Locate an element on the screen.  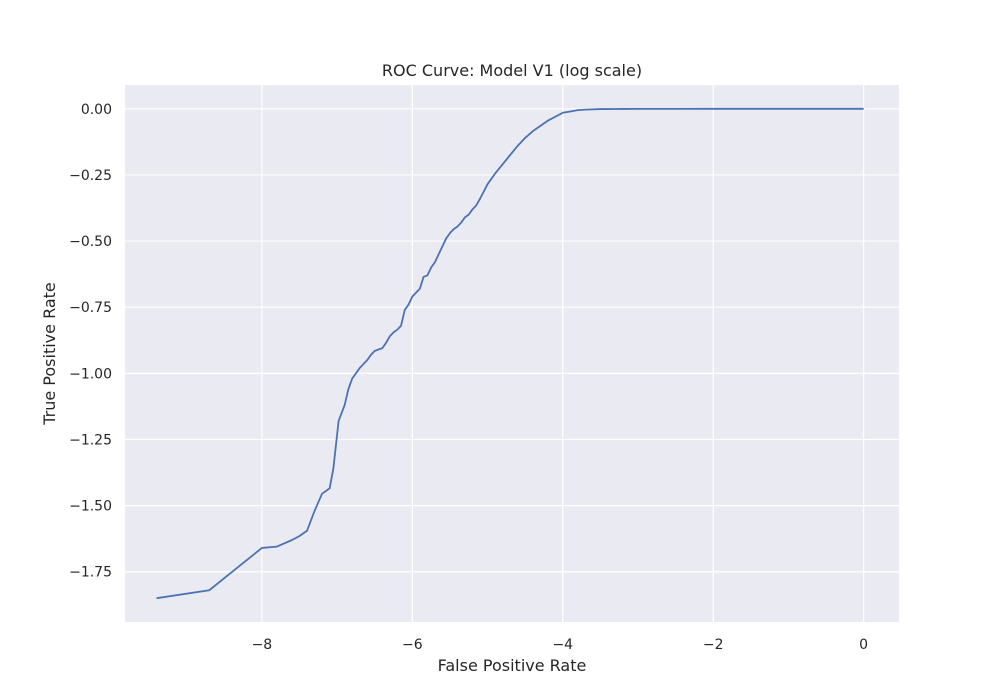
y-tick-label: −1.75 is located at coordinates (90, 573).